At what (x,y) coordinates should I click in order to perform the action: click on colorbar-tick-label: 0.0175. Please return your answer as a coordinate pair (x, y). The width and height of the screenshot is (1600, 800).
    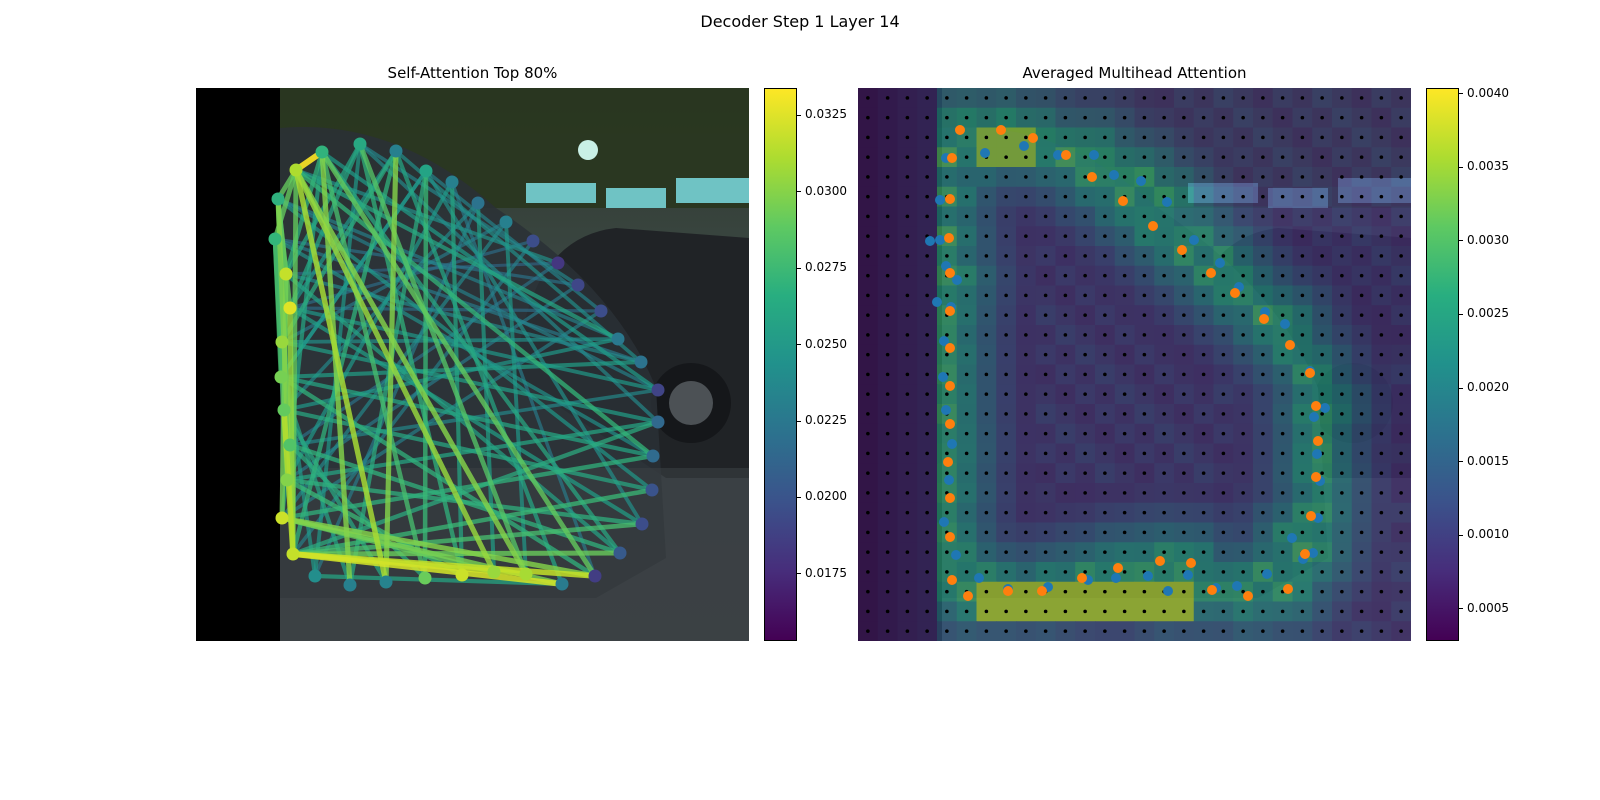
    Looking at the image, I should click on (826, 572).